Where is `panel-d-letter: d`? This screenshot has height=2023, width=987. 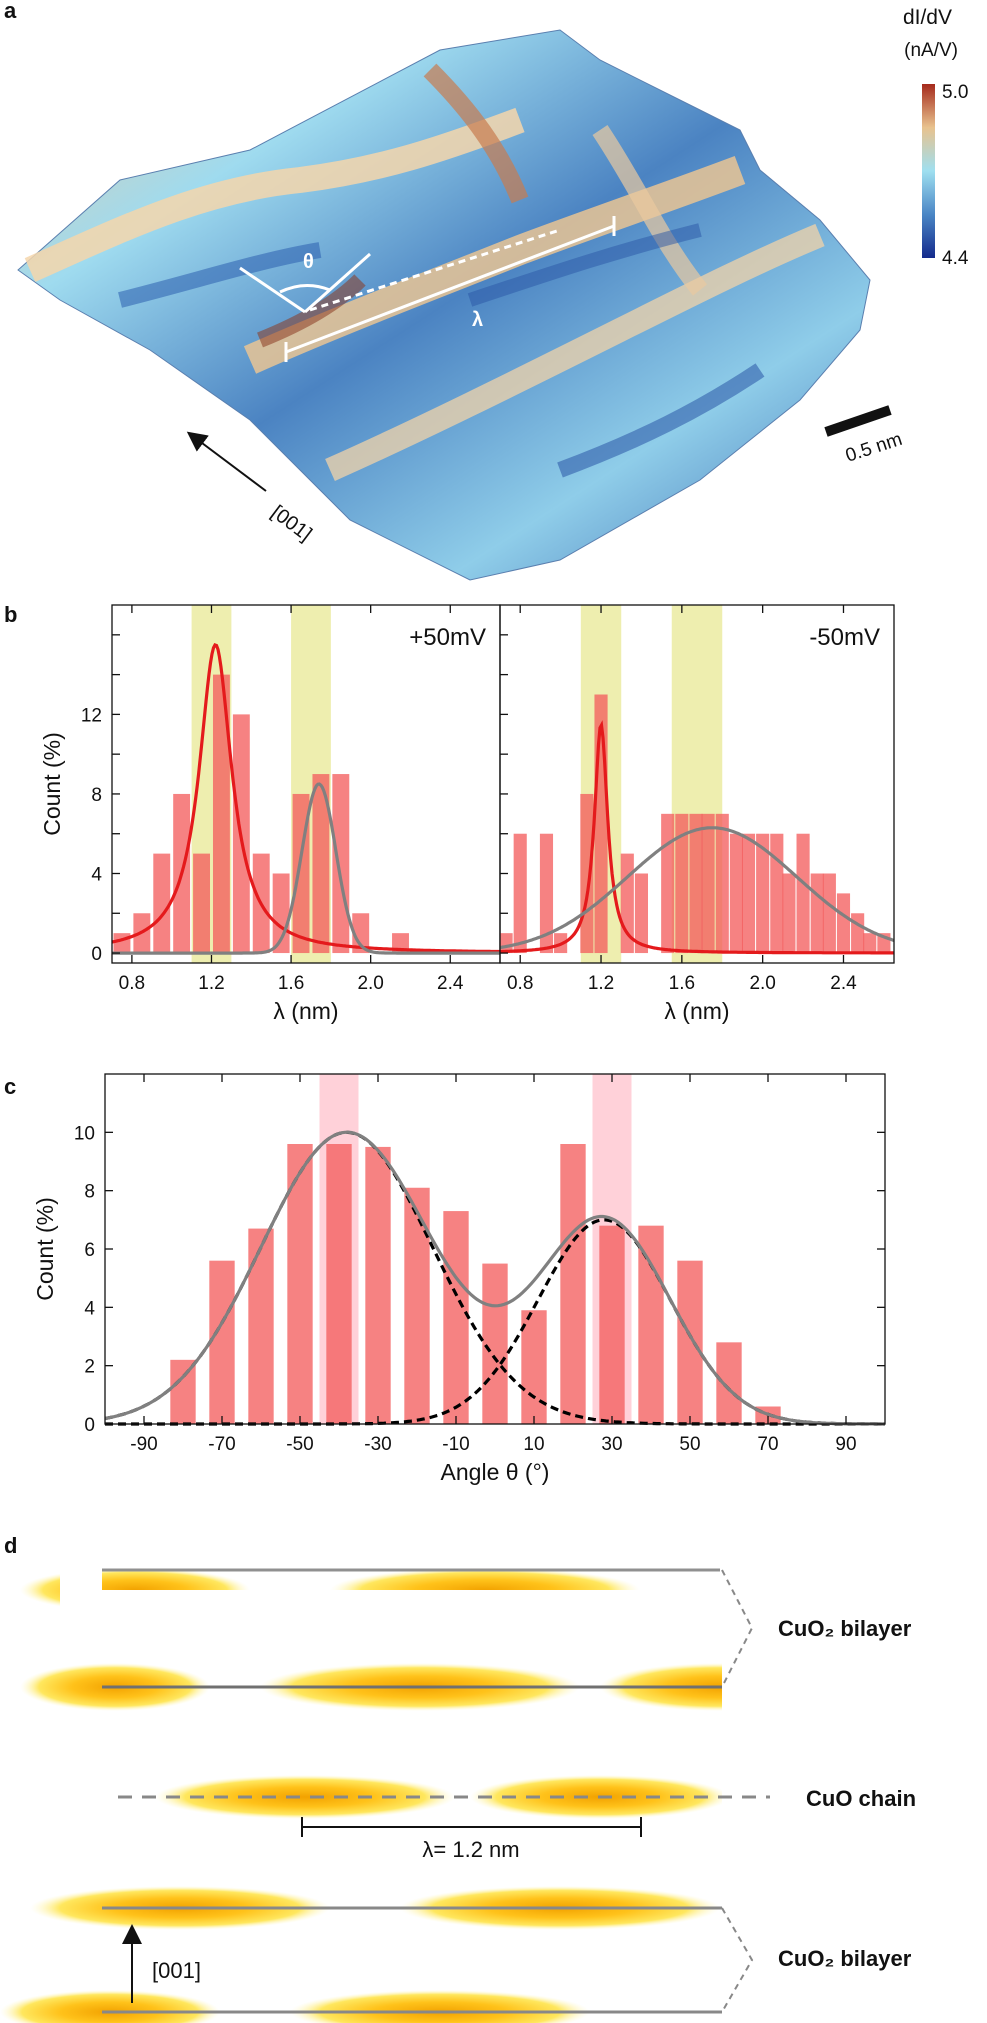 panel-d-letter: d is located at coordinates (10, 1545).